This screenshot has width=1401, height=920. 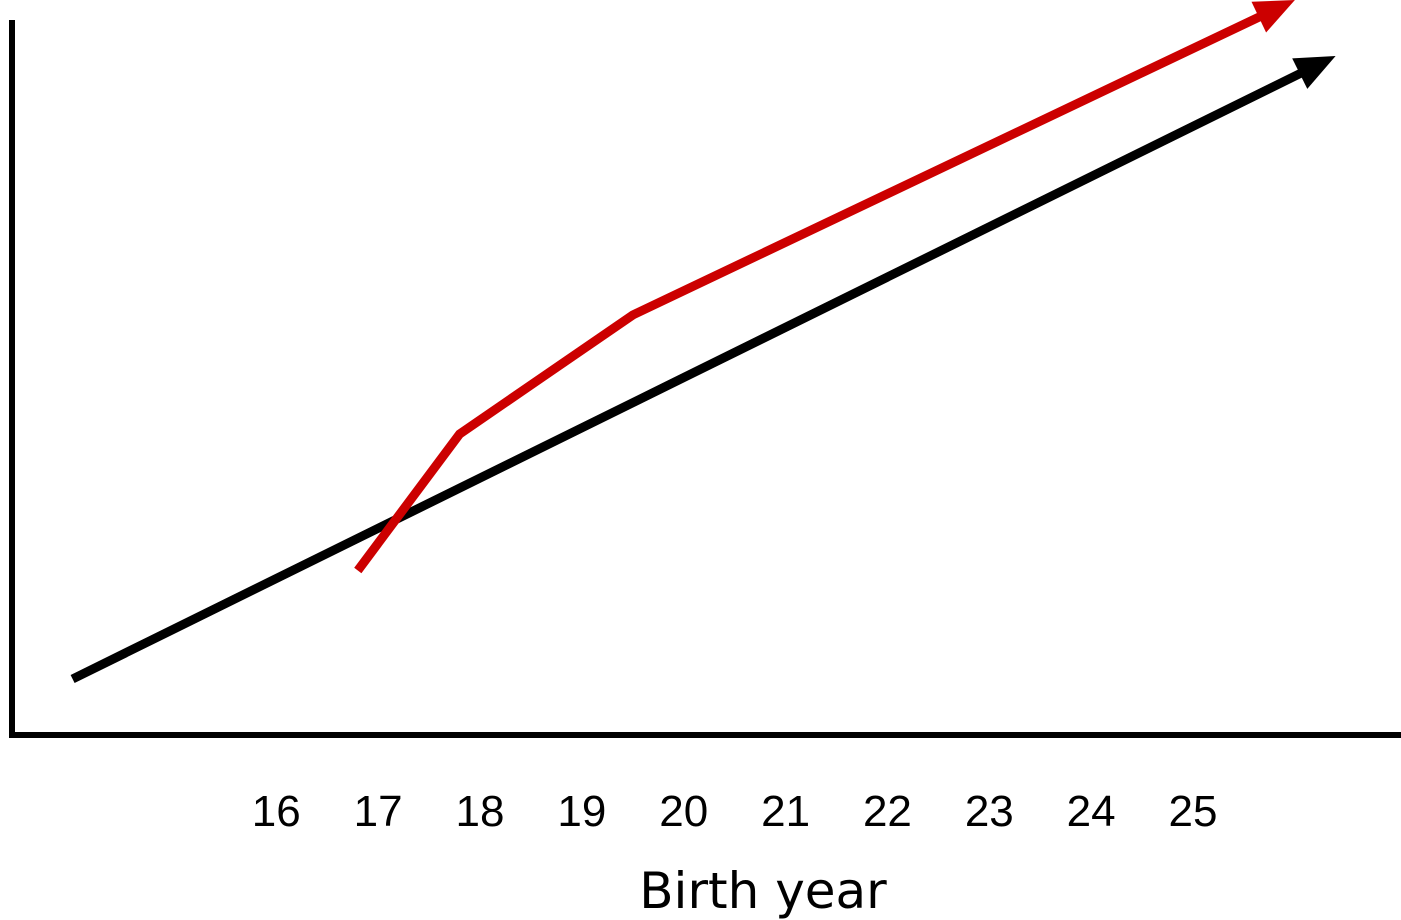 I want to click on x-tick-label: 18, so click(x=480, y=811).